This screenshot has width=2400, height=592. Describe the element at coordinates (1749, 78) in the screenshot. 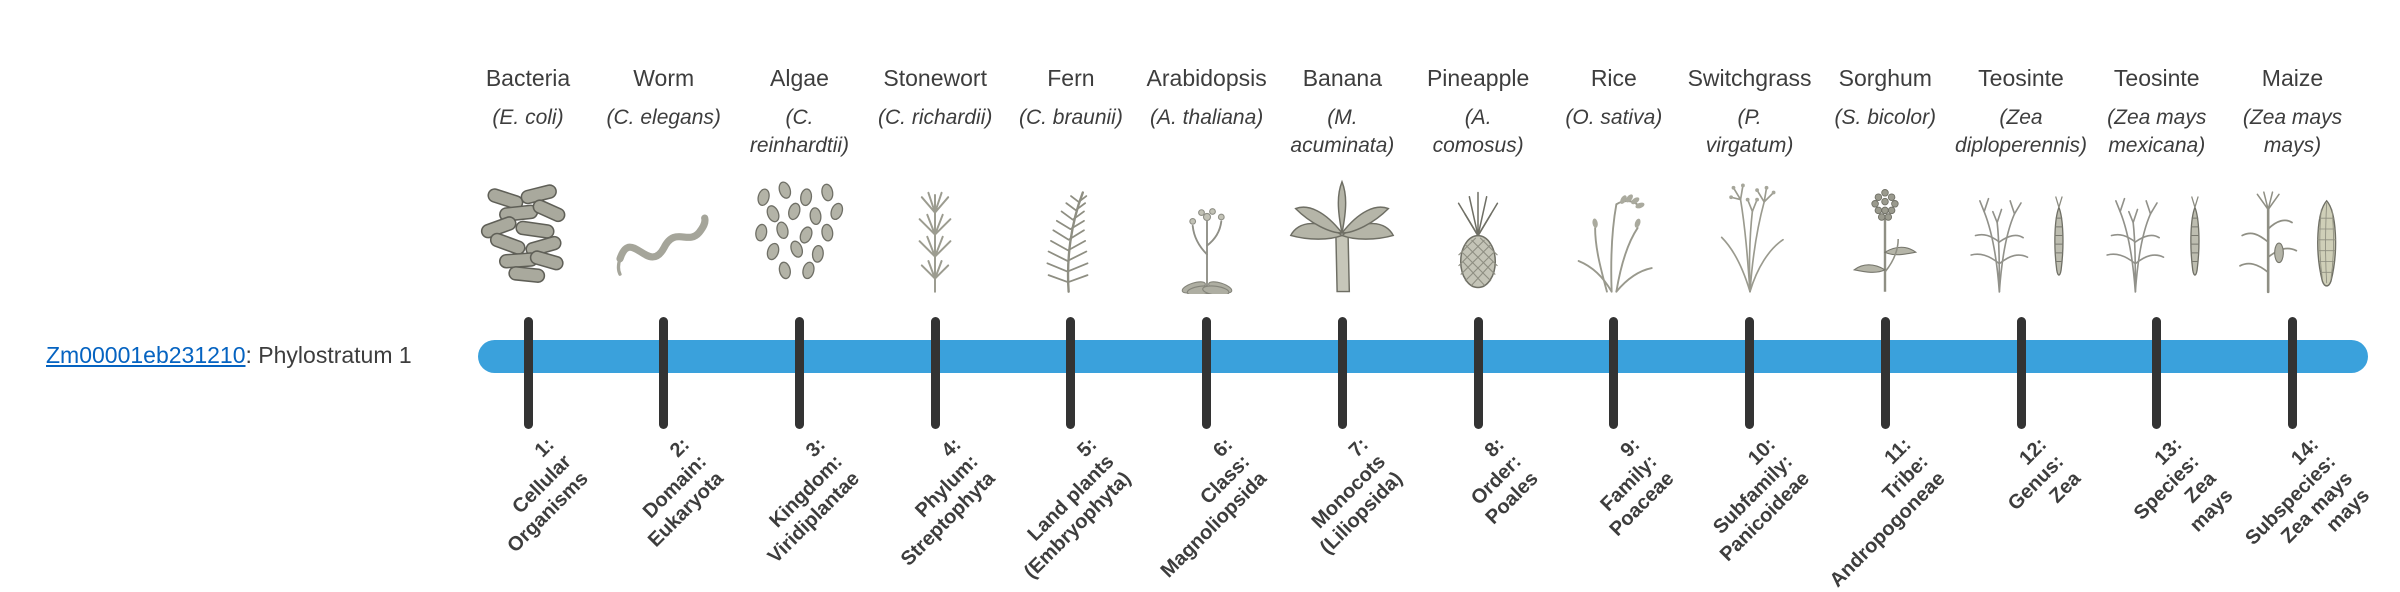

I see `organism-name: Switchgrass` at that location.